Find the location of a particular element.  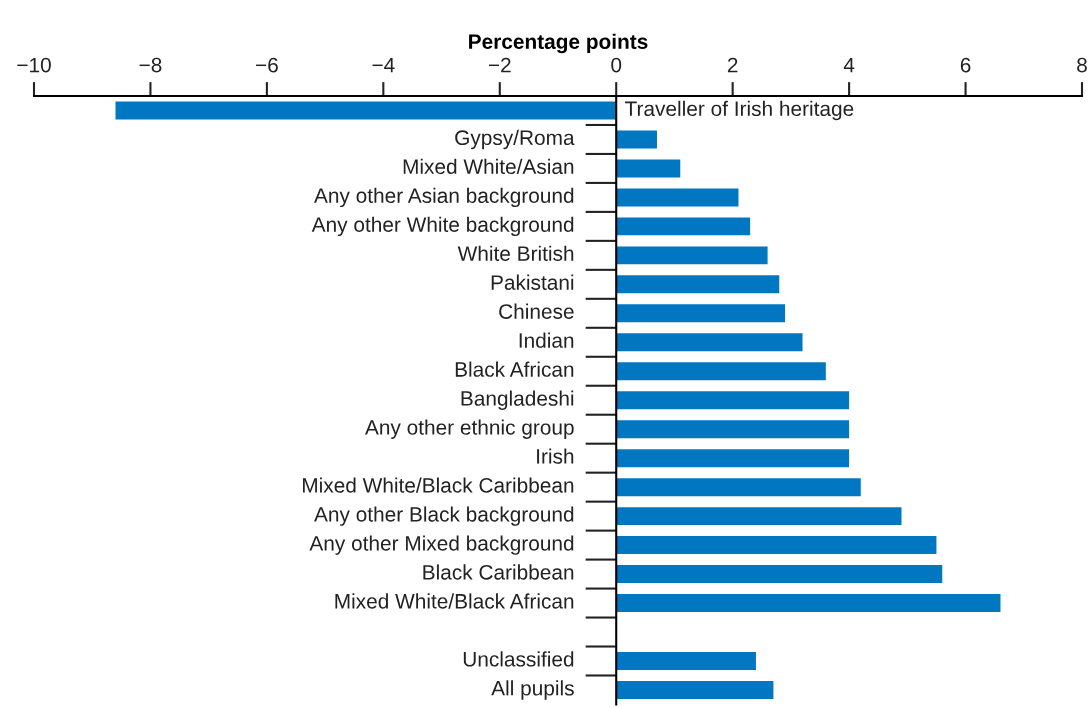

x-tick-label: 8 is located at coordinates (1082, 65).